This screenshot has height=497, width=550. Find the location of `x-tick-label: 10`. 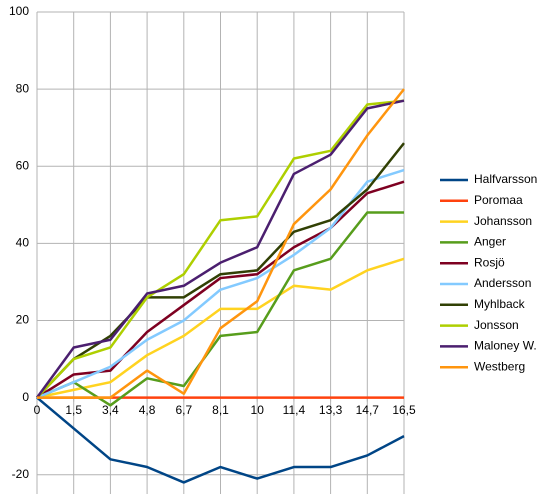

x-tick-label: 10 is located at coordinates (258, 410).